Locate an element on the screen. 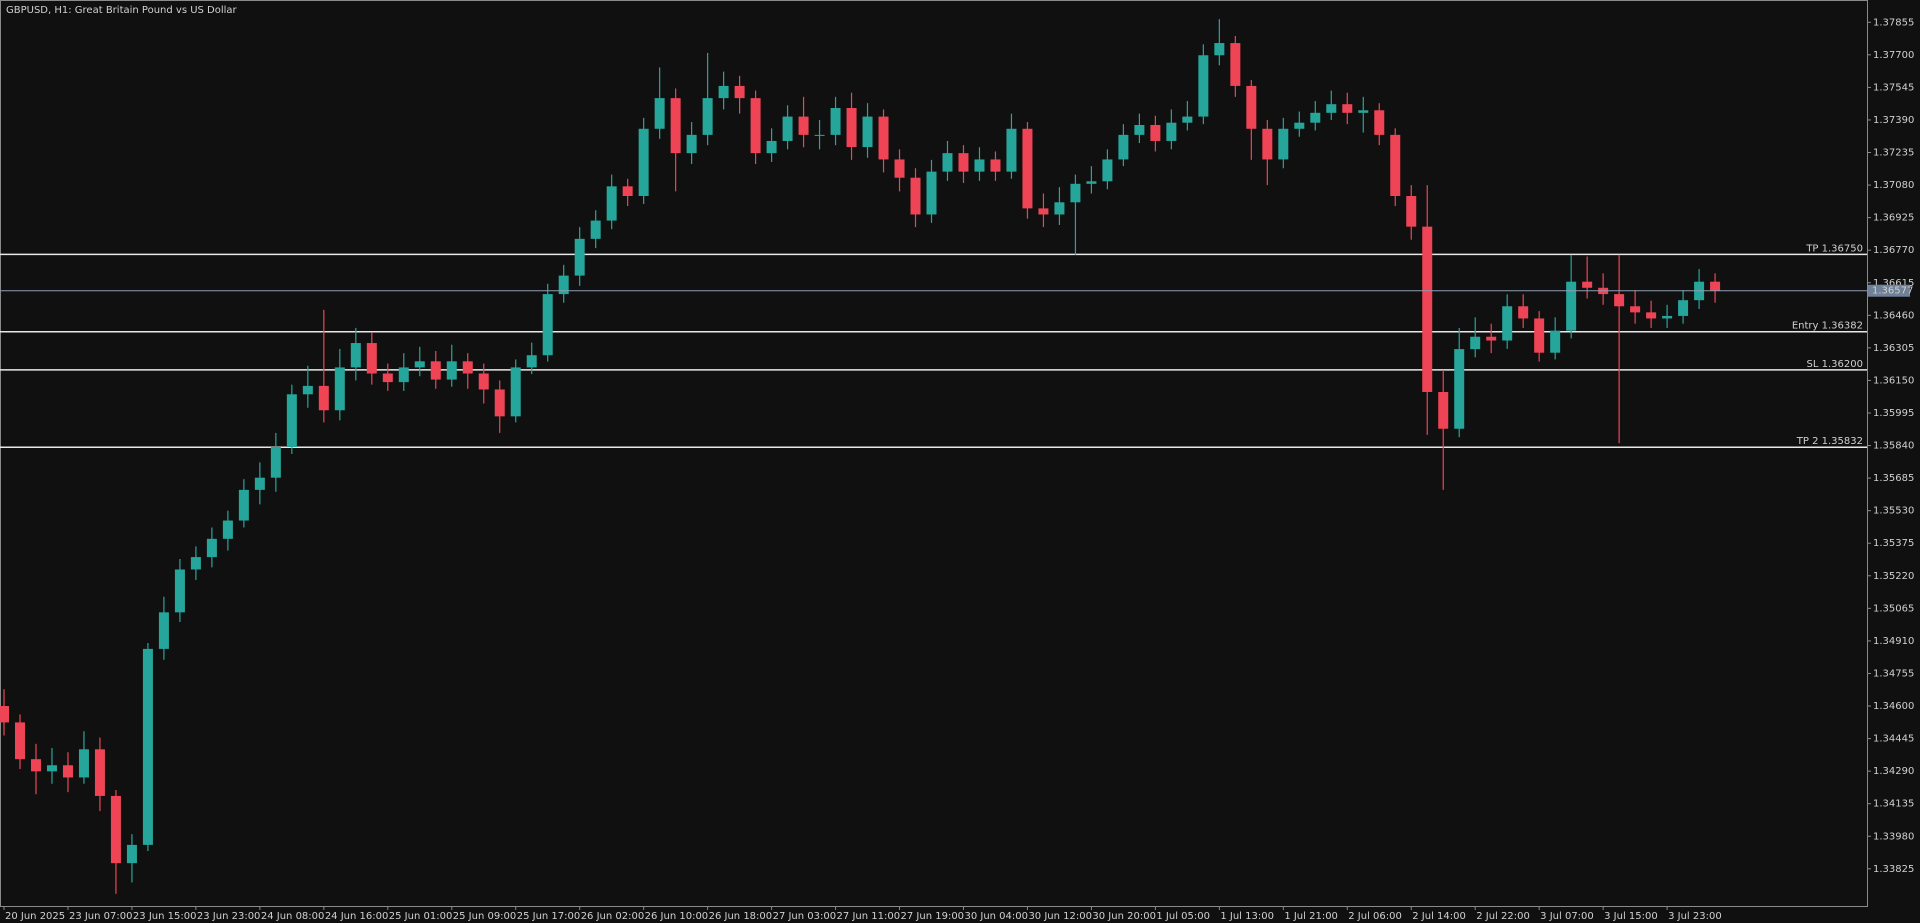 Image resolution: width=1920 pixels, height=923 pixels. level-label: TP 2 1.35832 is located at coordinates (1829, 441).